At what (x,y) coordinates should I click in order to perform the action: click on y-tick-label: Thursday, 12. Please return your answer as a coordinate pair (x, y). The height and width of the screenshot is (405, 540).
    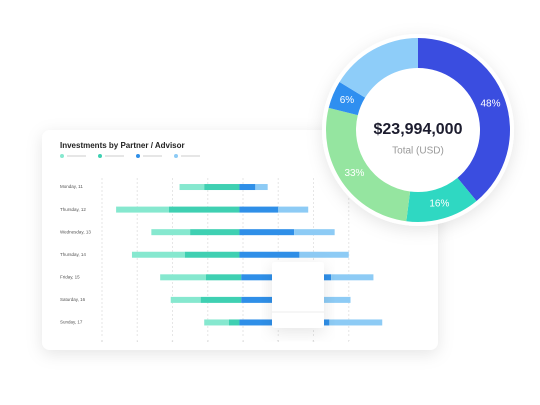
    Looking at the image, I should click on (73, 209).